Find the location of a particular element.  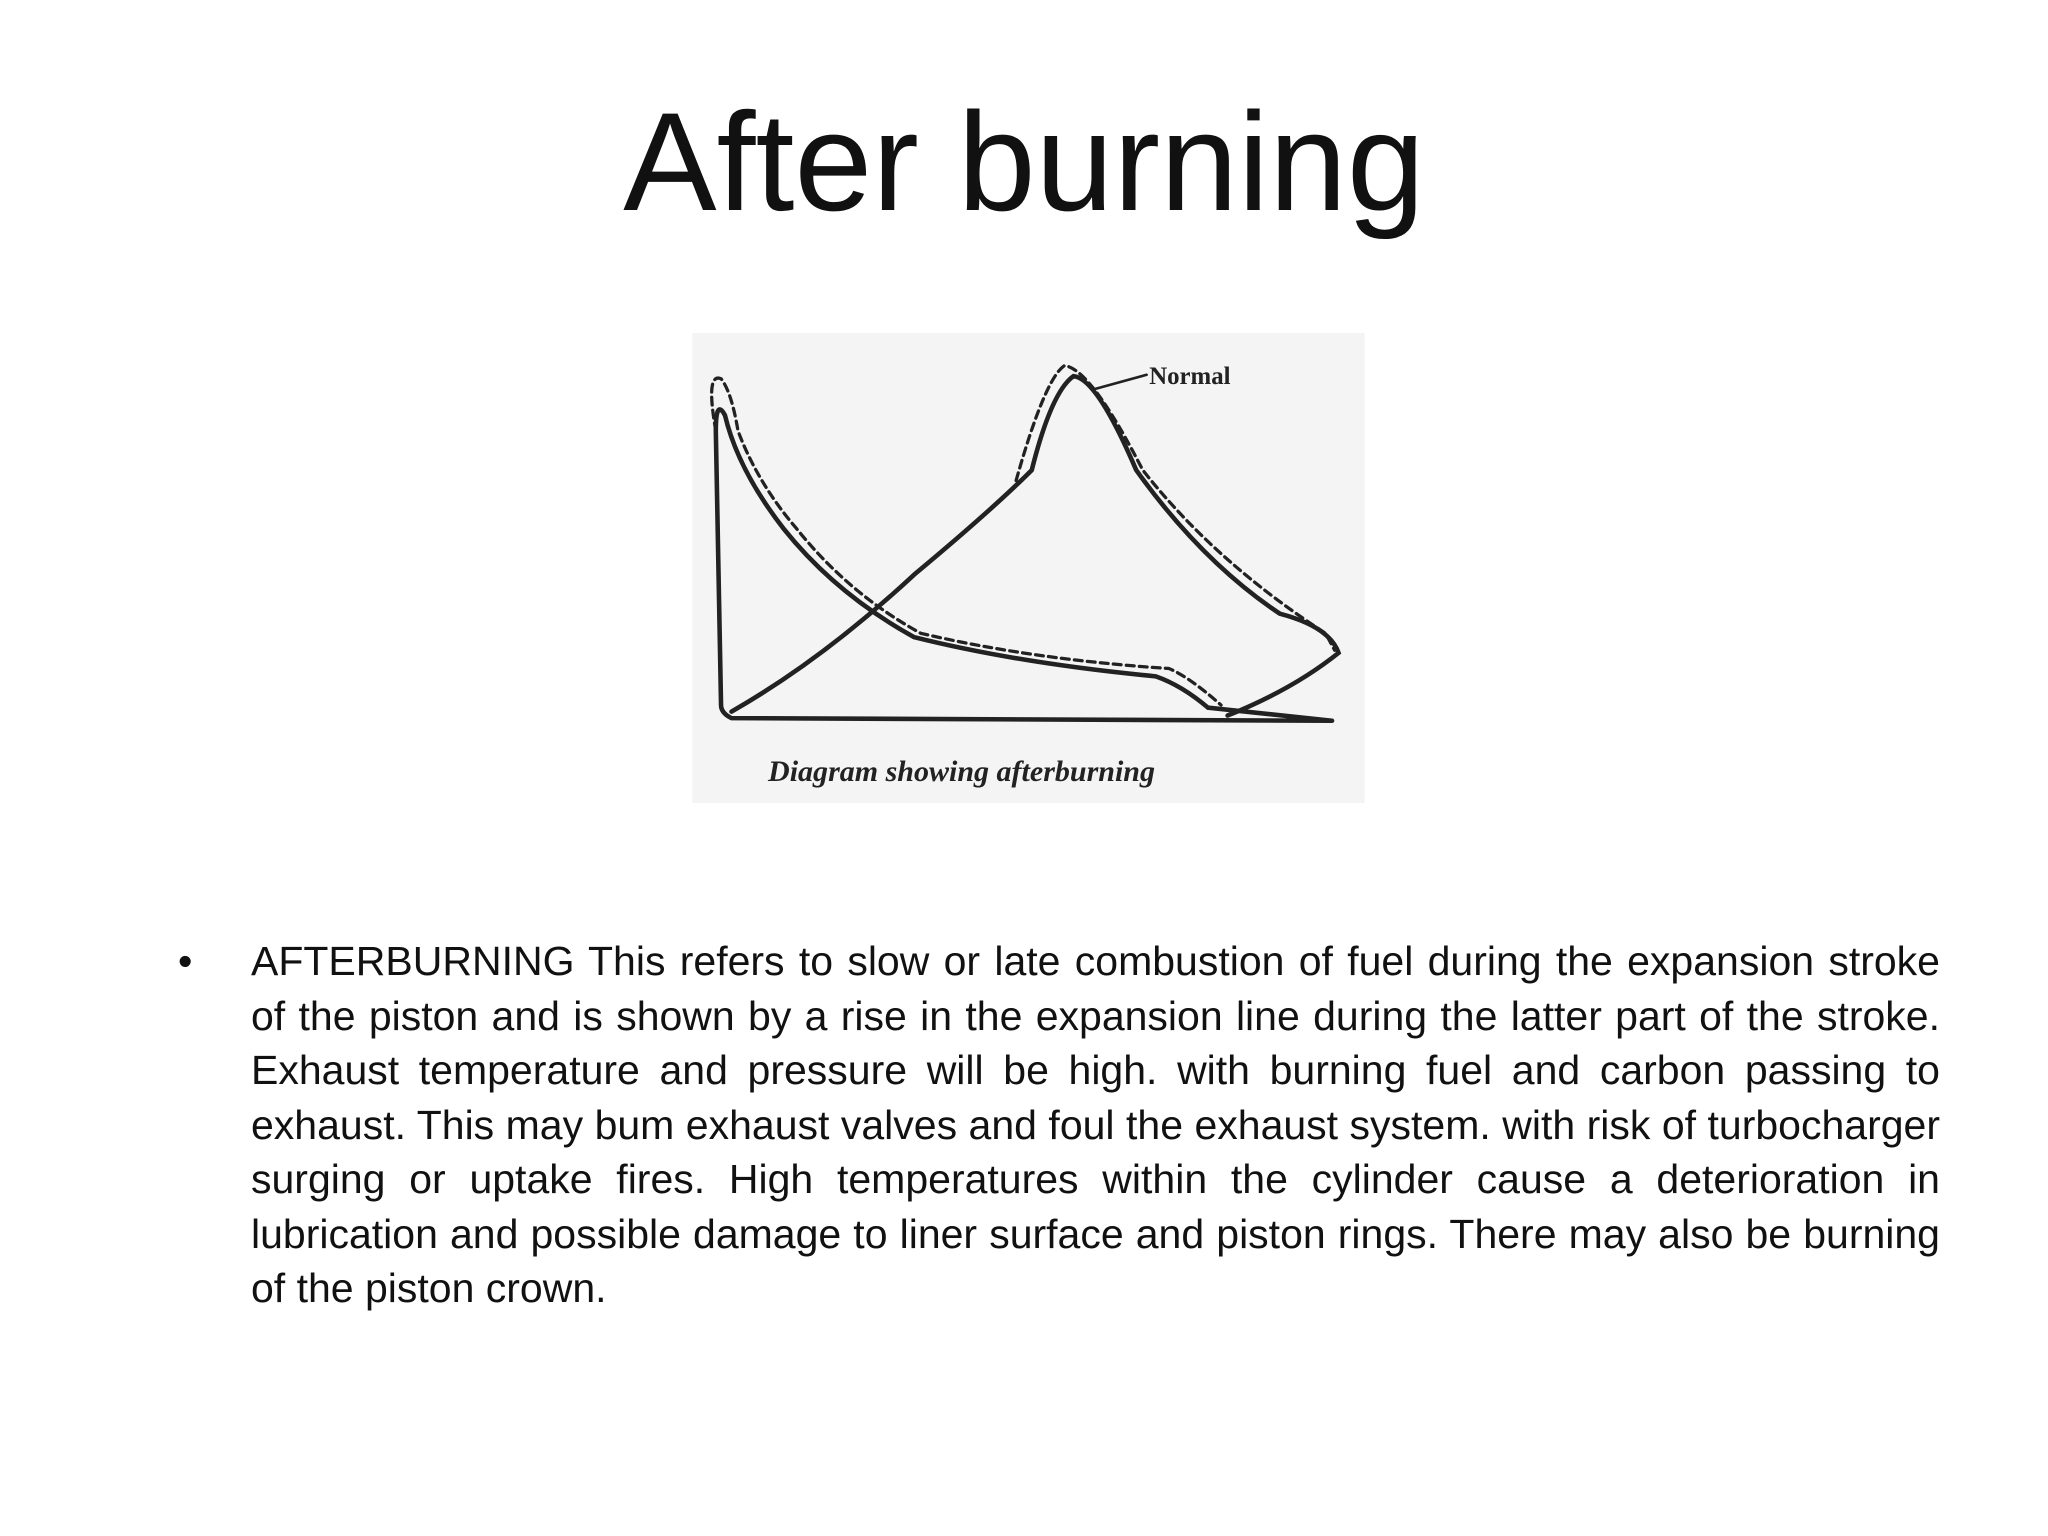

slide-title: After burning is located at coordinates (1024, 161).